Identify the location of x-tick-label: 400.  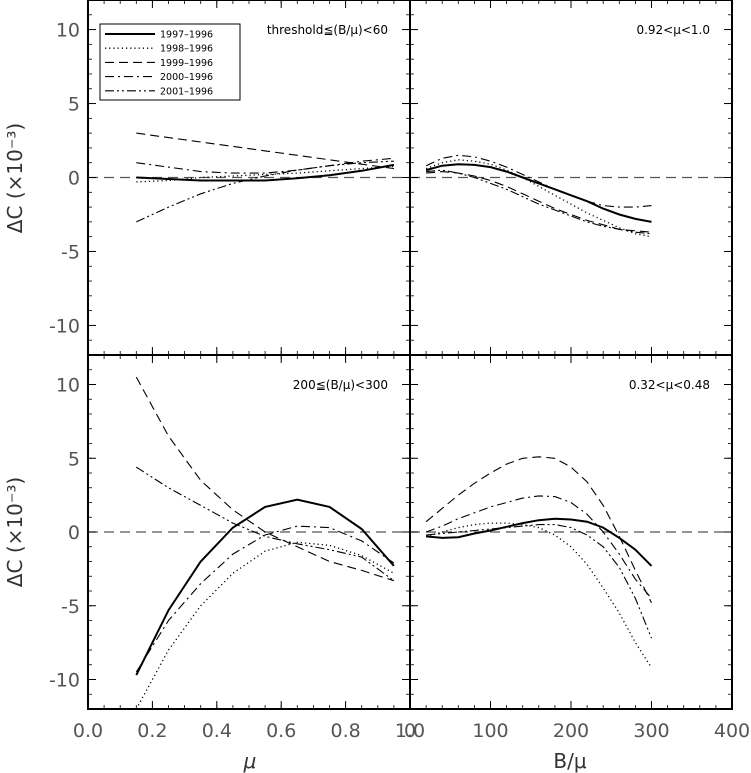
(732, 731).